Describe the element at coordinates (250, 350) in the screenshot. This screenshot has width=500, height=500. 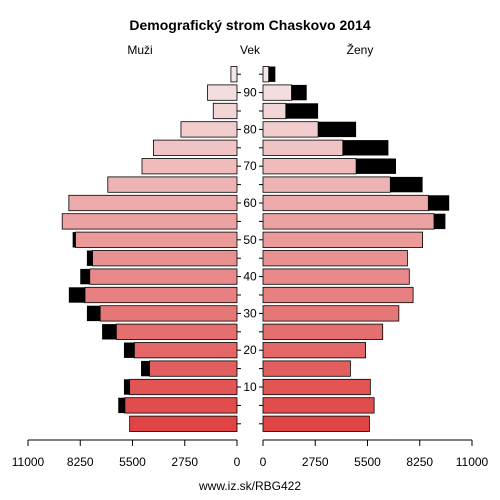
I see `age-tick-label: 20` at that location.